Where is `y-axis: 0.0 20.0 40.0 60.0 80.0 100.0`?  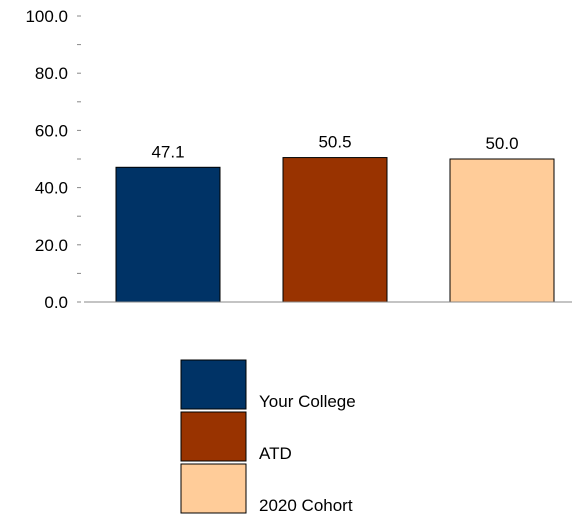 y-axis: 0.0 20.0 40.0 60.0 80.0 100.0 is located at coordinates (53, 159).